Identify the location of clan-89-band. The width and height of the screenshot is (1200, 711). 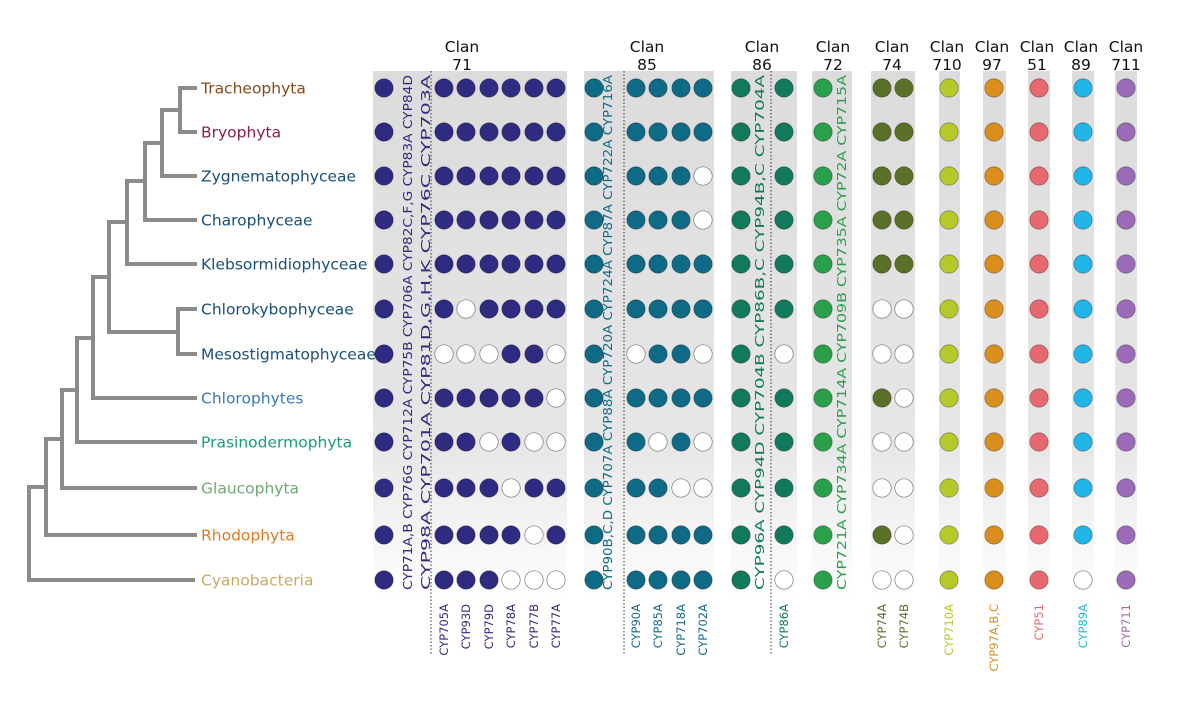
(1083, 334).